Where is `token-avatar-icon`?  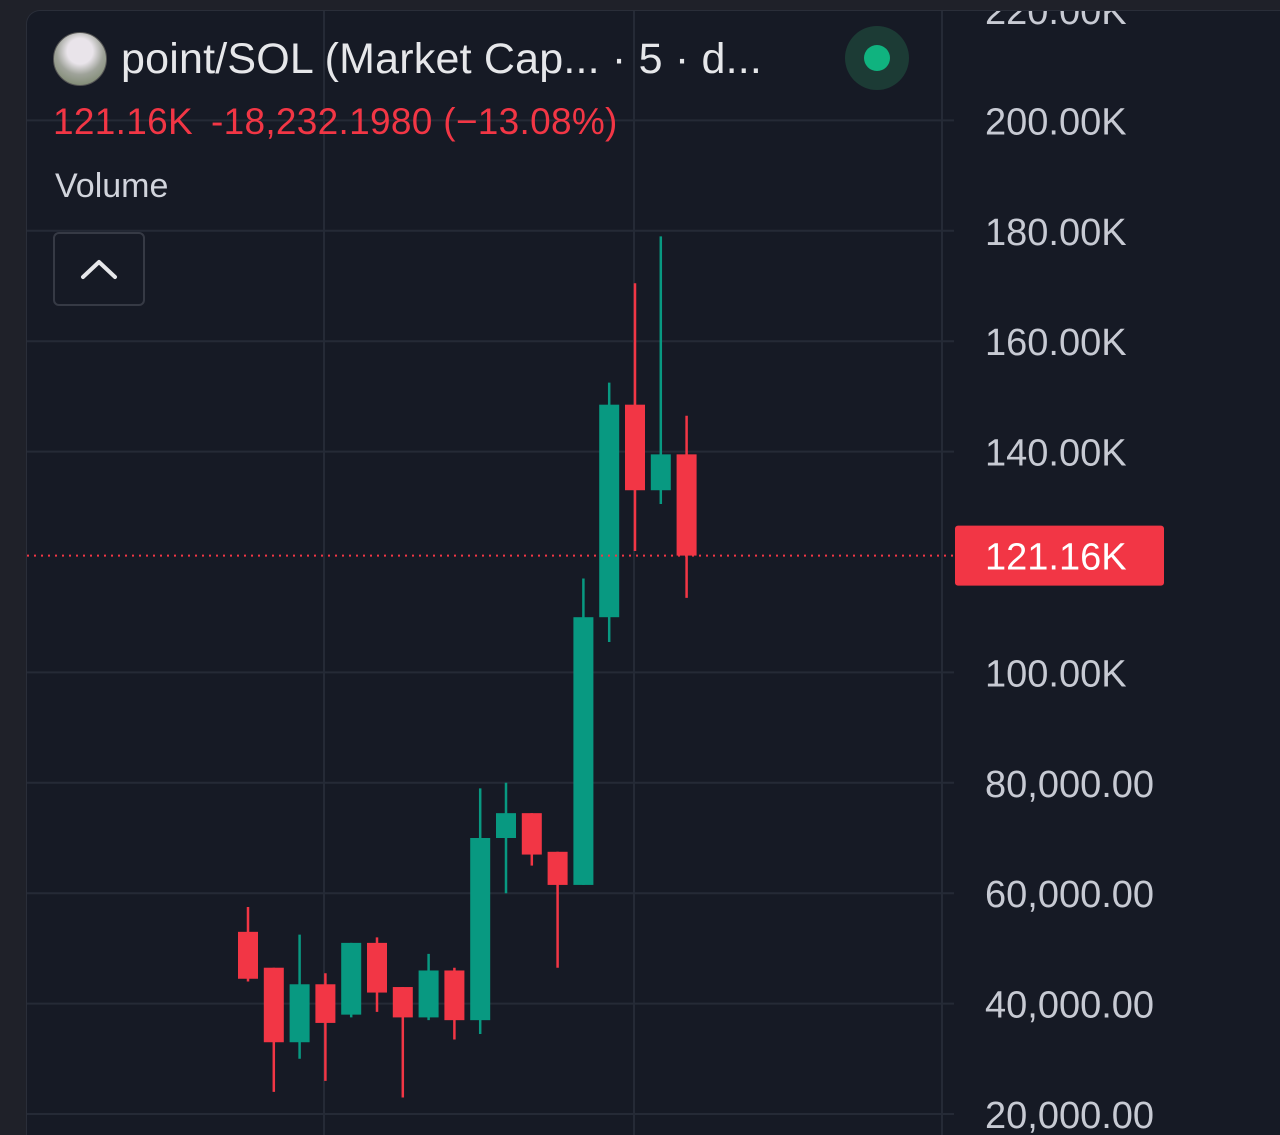
token-avatar-icon is located at coordinates (80, 59).